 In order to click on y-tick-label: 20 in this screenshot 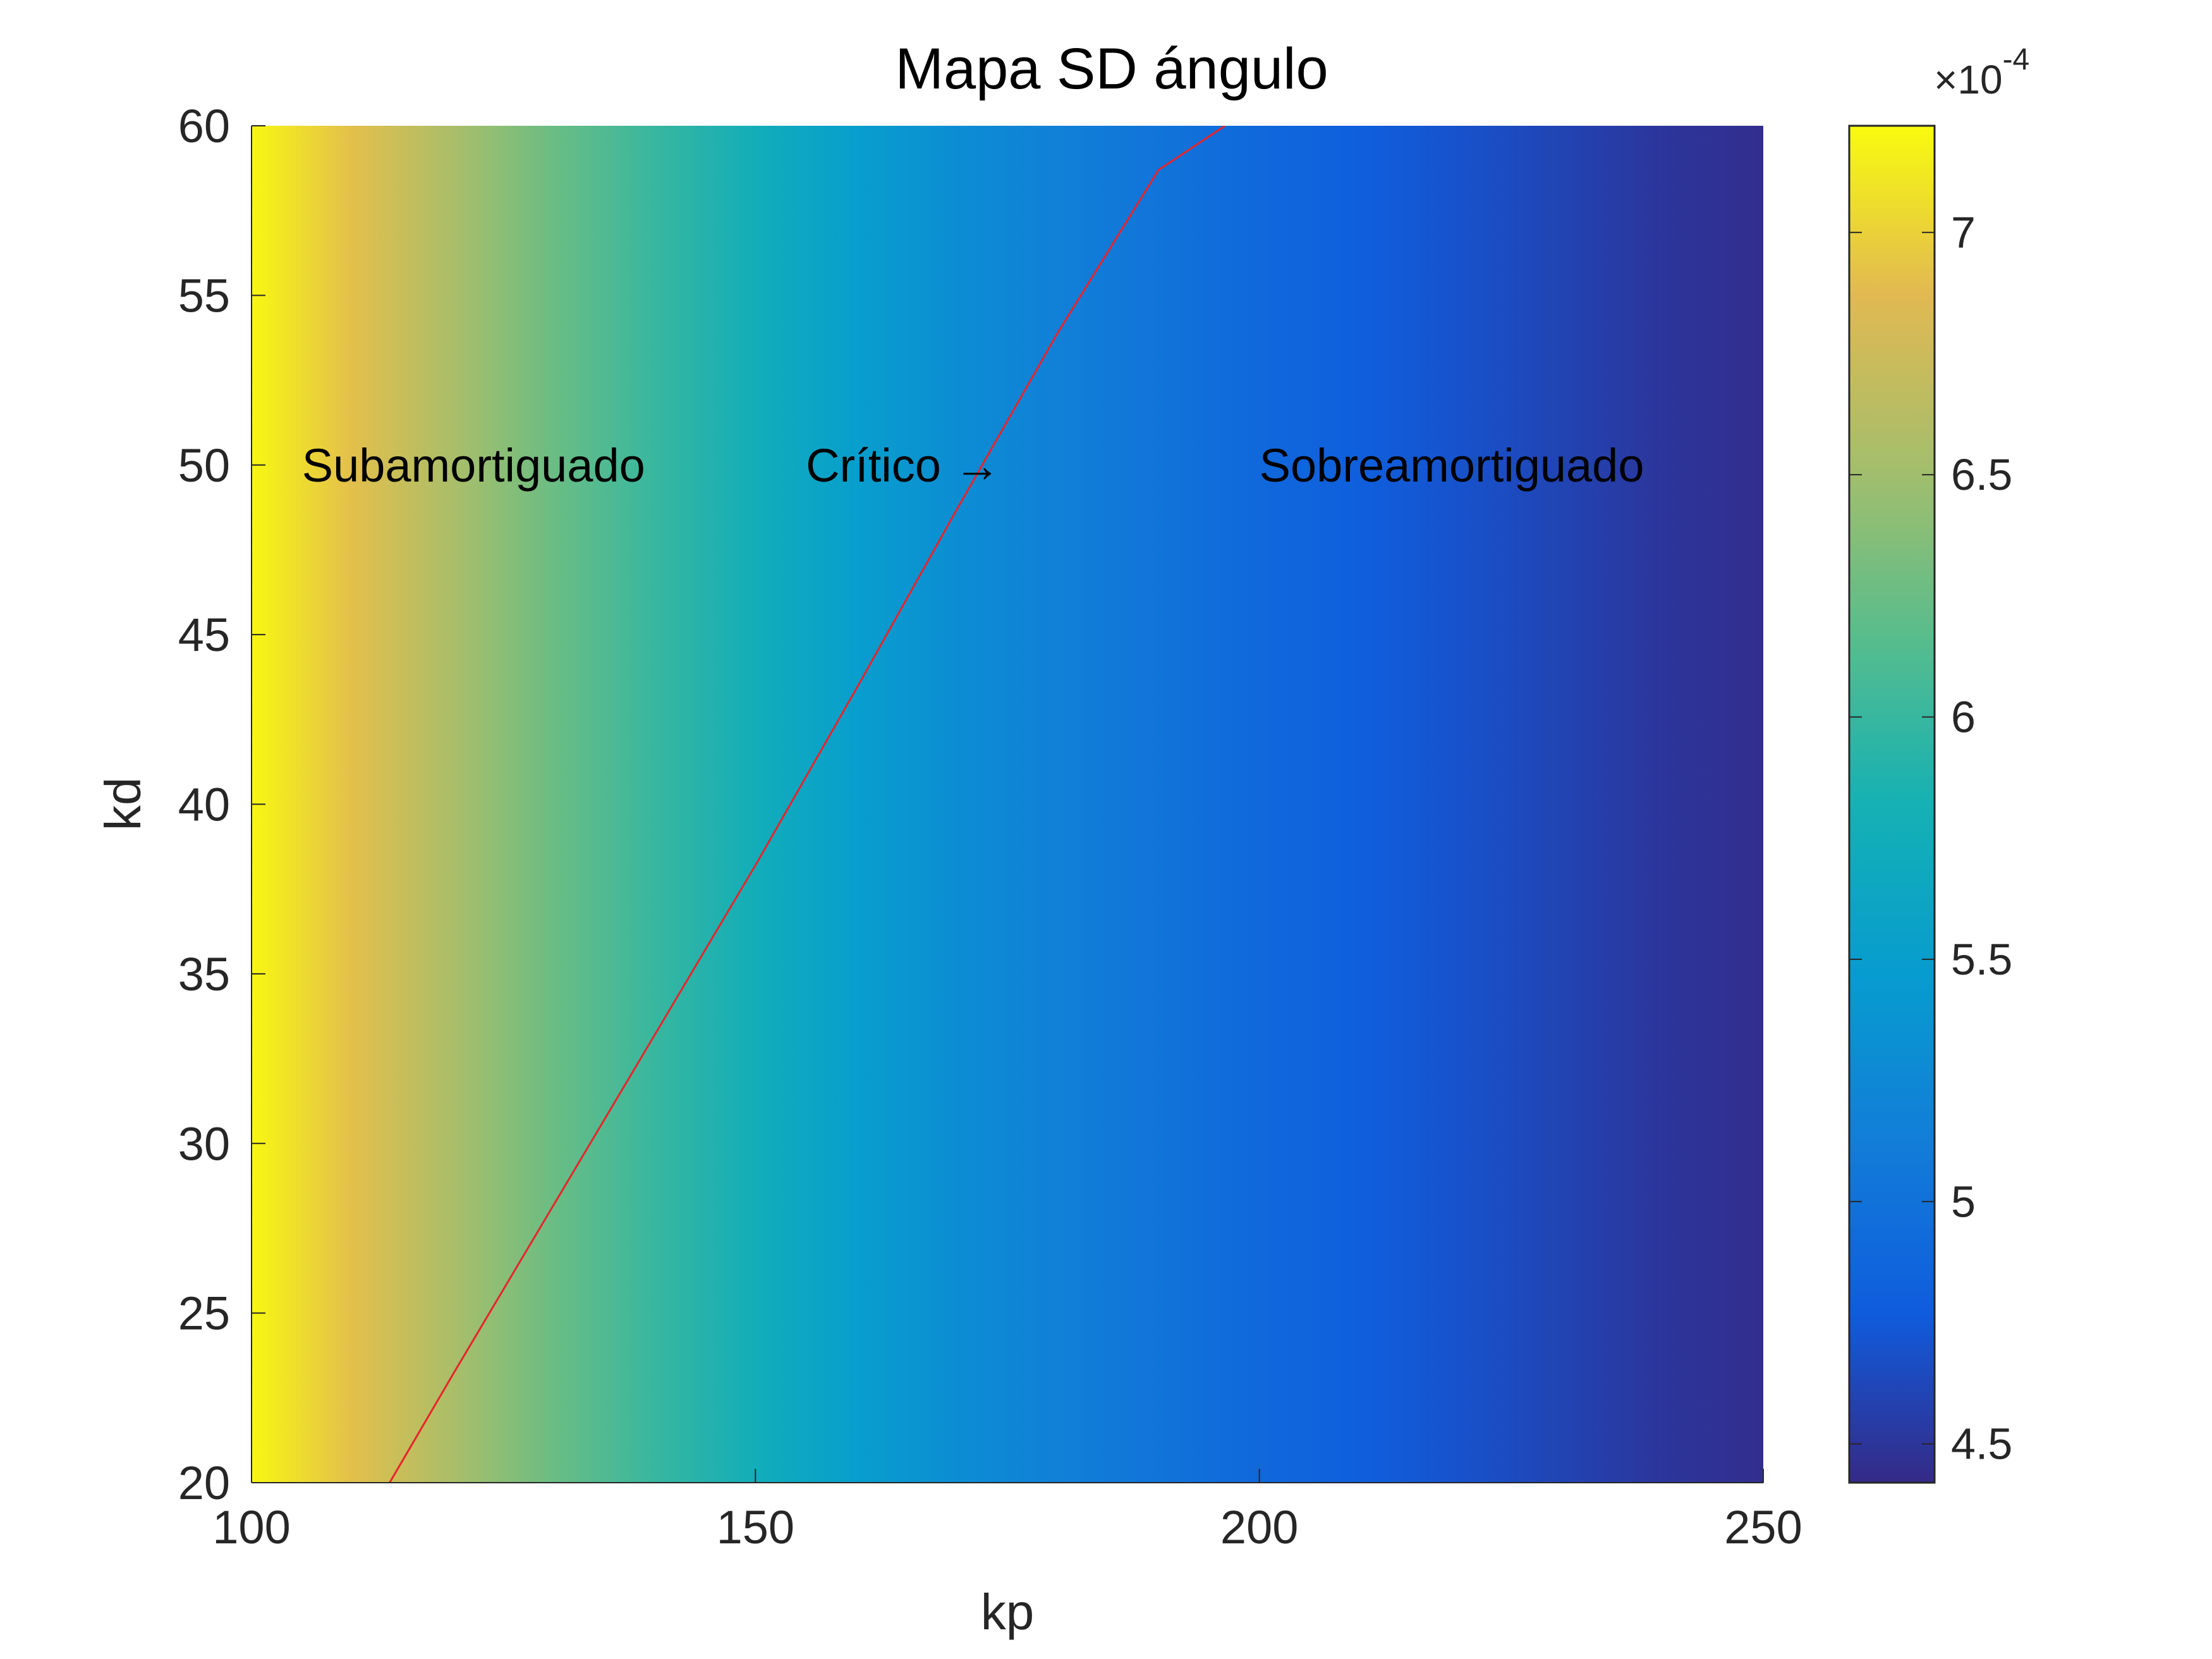, I will do `click(204, 1483)`.